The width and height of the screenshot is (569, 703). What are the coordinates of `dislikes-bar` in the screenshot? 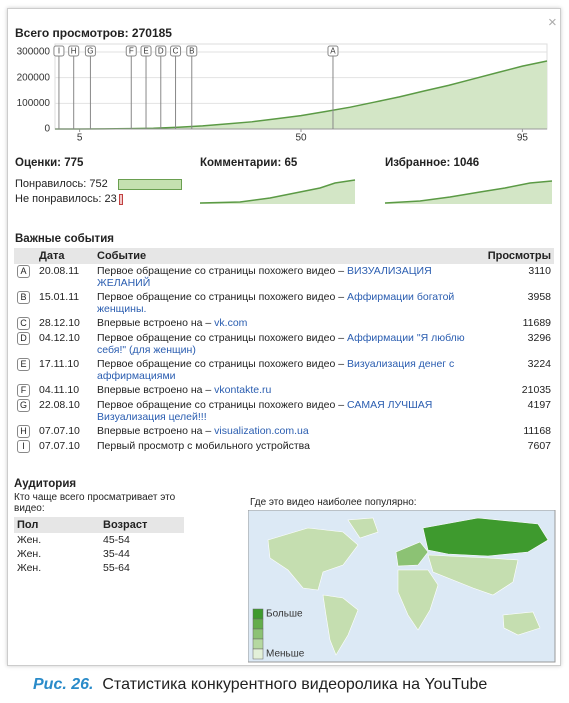 It's located at (121, 199).